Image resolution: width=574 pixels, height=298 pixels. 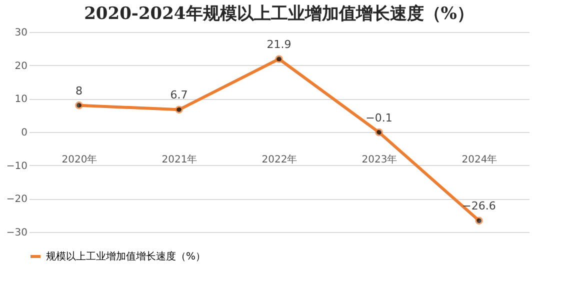 What do you see at coordinates (180, 160) in the screenshot?
I see `x-tick-label: 2021年` at bounding box center [180, 160].